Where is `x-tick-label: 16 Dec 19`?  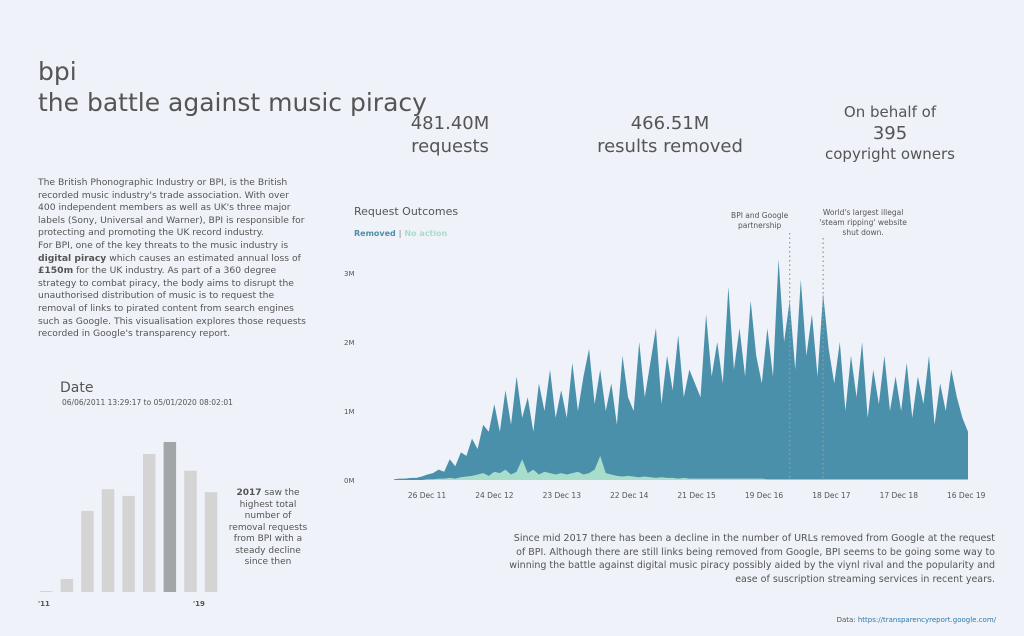 x-tick-label: 16 Dec 19 is located at coordinates (966, 495).